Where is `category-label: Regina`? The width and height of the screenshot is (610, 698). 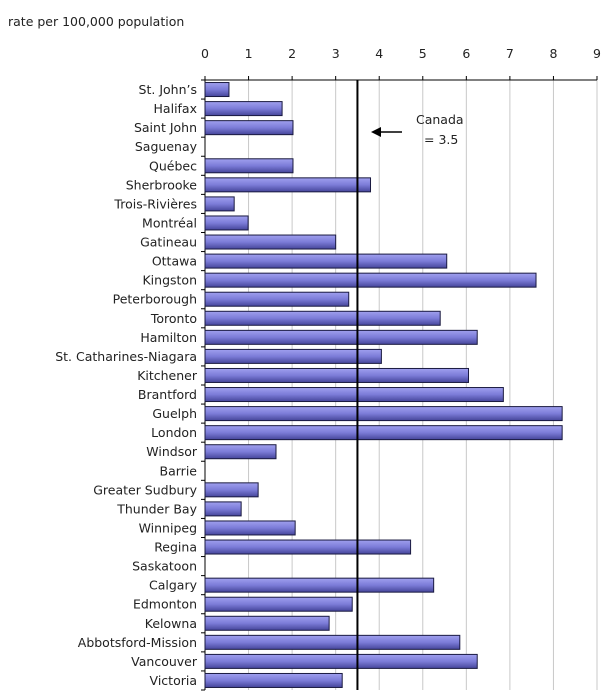
category-label: Regina is located at coordinates (175, 547).